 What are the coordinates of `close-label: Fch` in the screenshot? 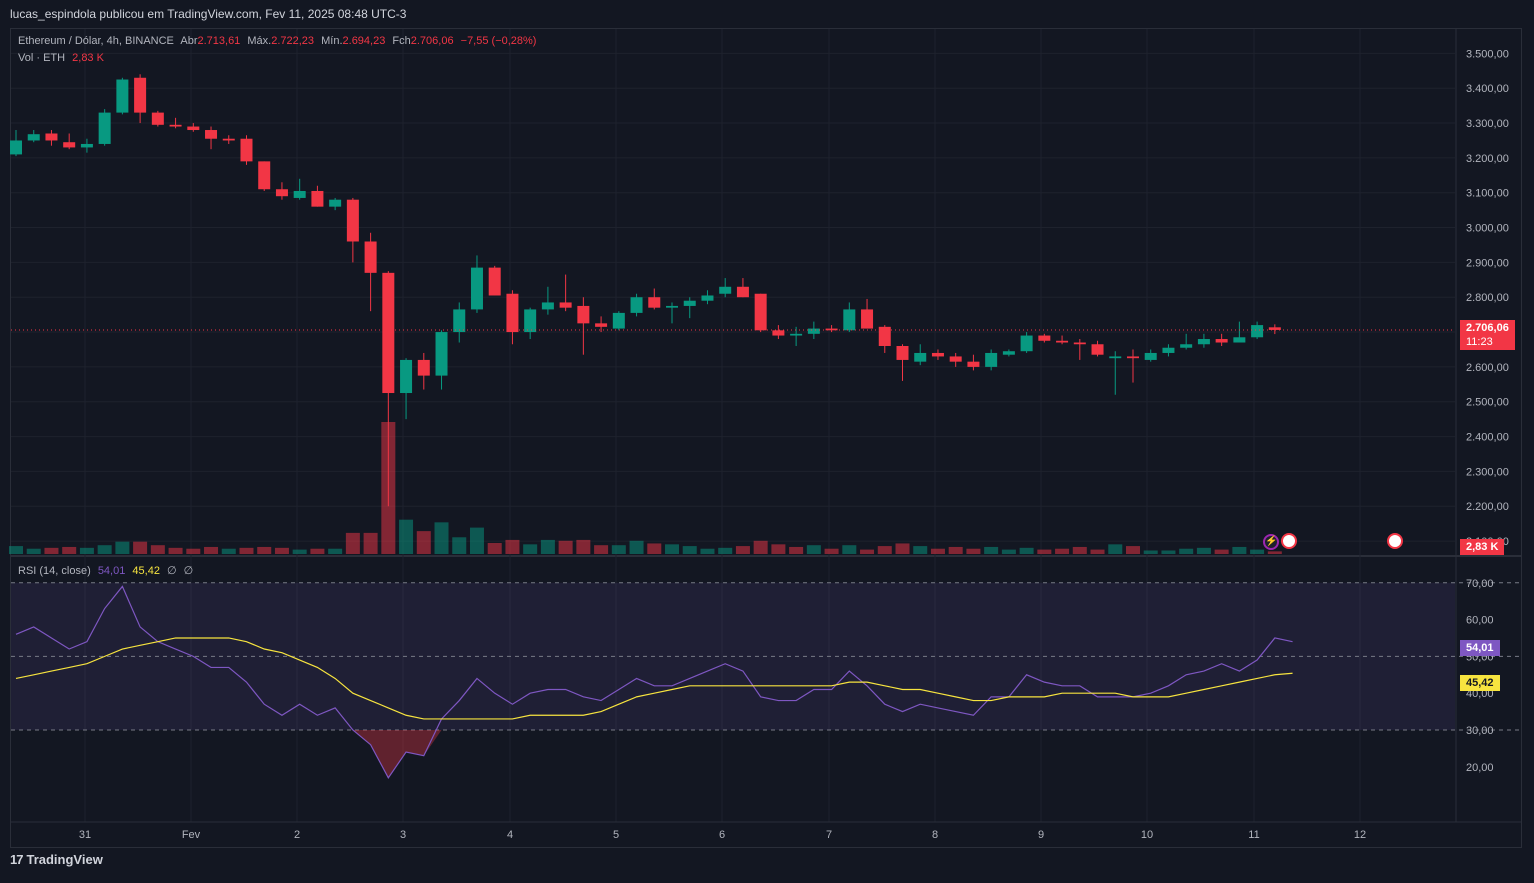 It's located at (401, 41).